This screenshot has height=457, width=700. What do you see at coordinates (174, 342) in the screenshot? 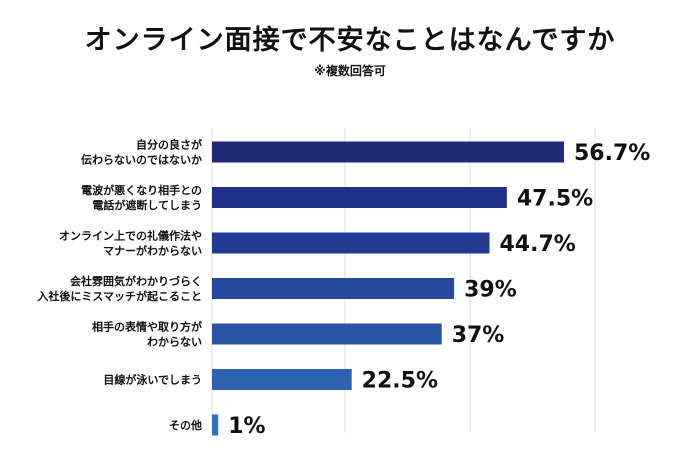
I see `category-label: わからない` at bounding box center [174, 342].